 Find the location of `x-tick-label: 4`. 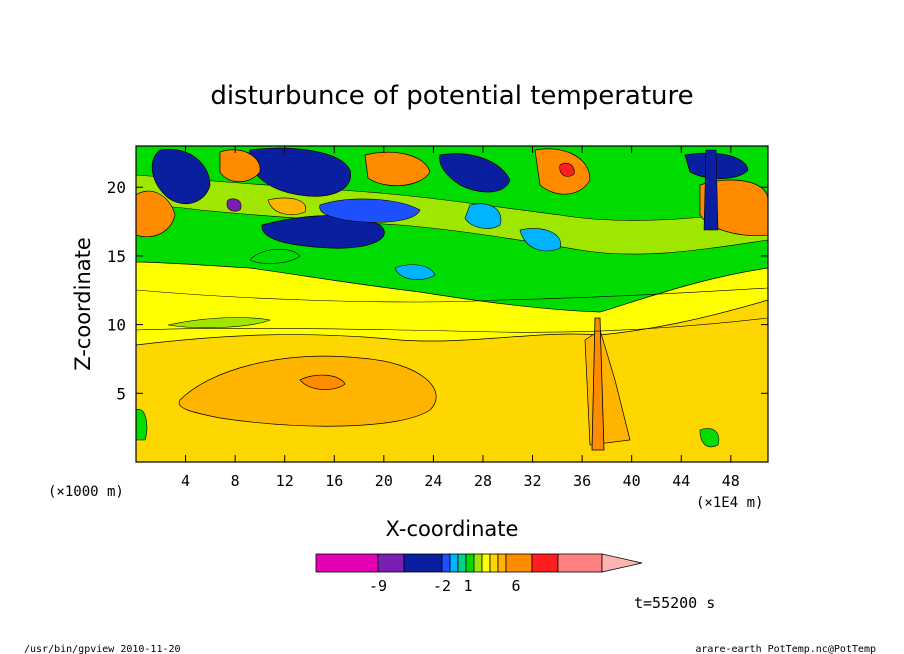

x-tick-label: 4 is located at coordinates (185, 481).